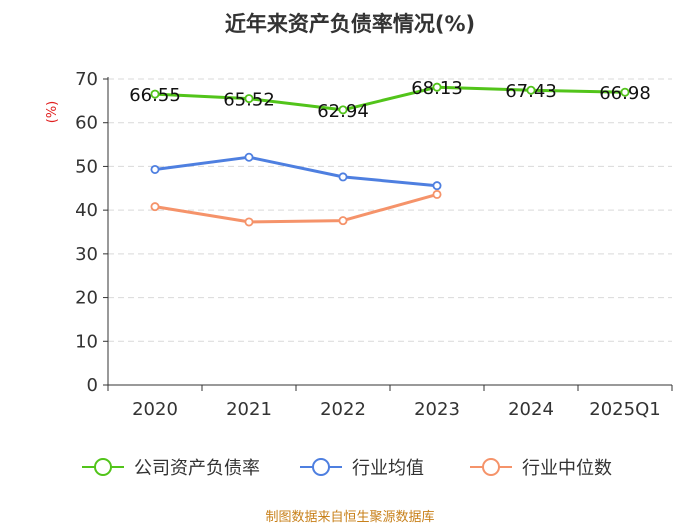 The width and height of the screenshot is (700, 525). Describe the element at coordinates (52, 112) in the screenshot. I see `y-axis-label: (%)` at that location.